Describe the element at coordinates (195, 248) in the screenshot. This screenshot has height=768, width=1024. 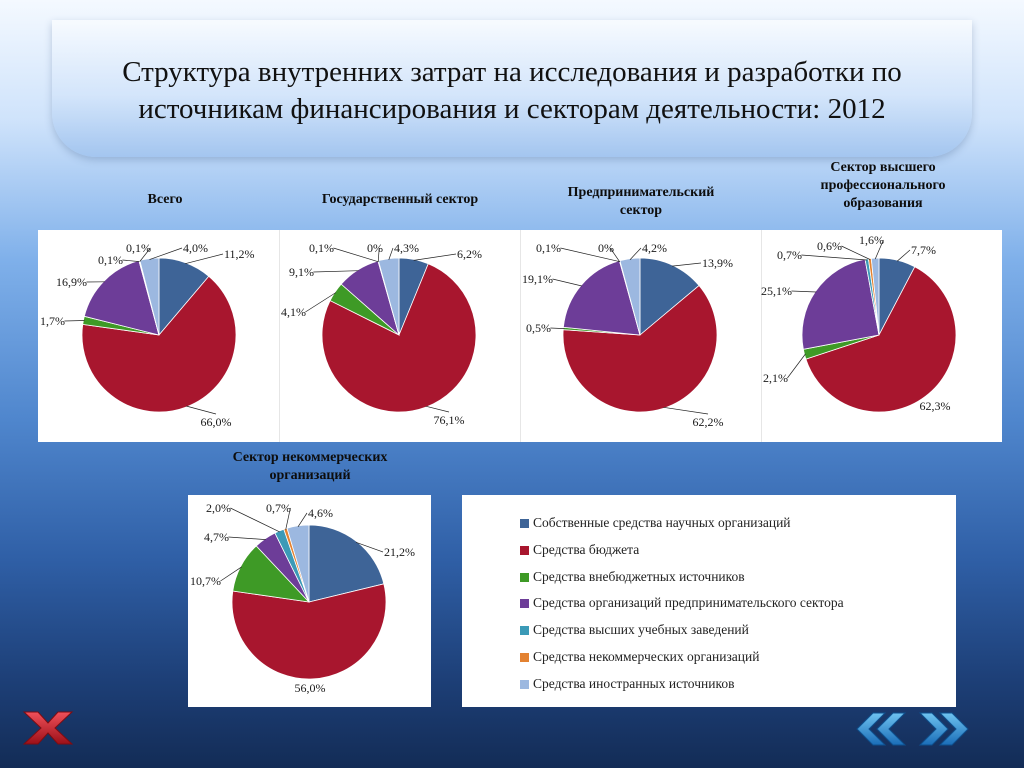
I see `slice-label-foreign: 4,0%` at that location.